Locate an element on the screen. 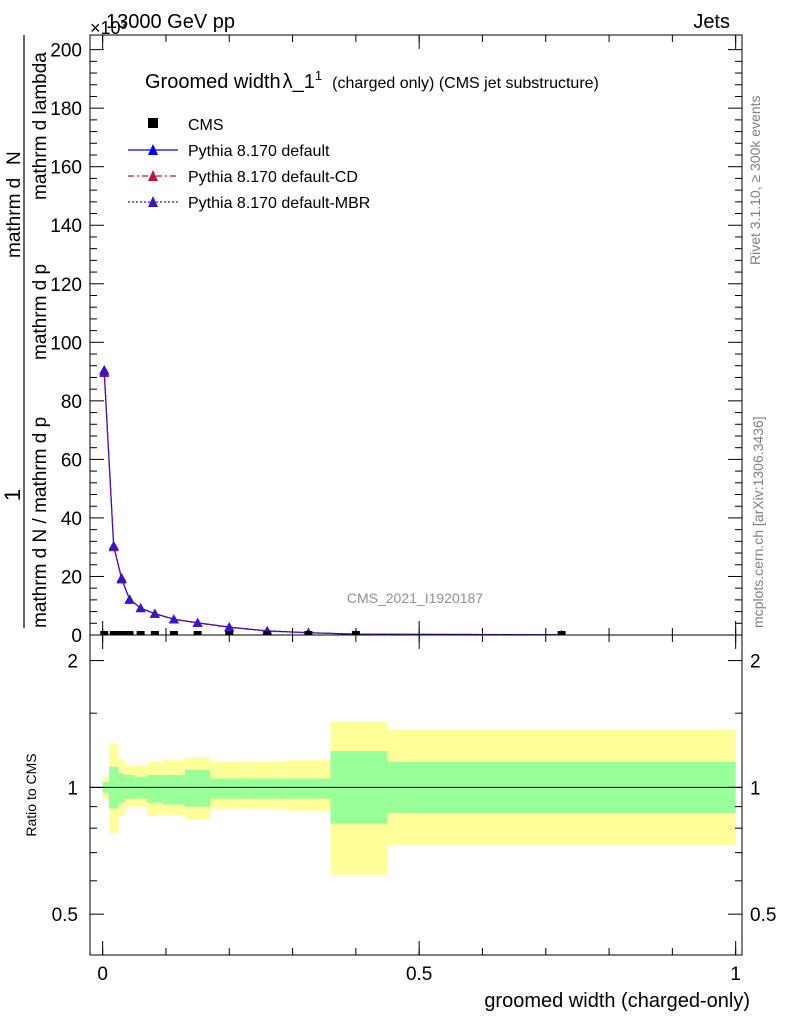  header-energy: 13000 GeV pp is located at coordinates (170, 22).